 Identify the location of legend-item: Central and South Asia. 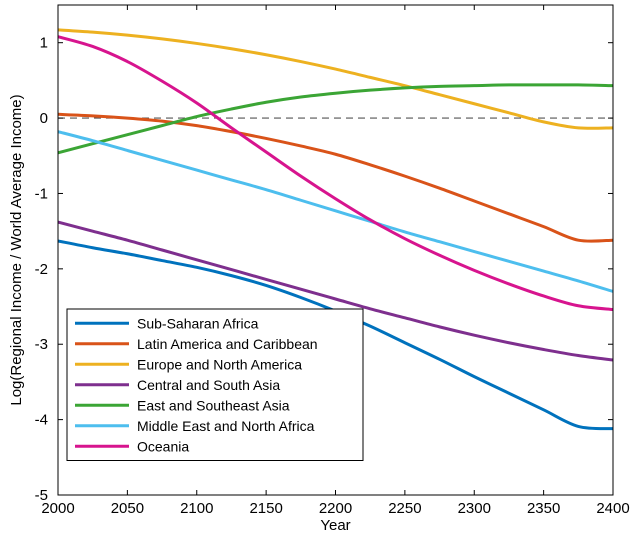
(177, 385).